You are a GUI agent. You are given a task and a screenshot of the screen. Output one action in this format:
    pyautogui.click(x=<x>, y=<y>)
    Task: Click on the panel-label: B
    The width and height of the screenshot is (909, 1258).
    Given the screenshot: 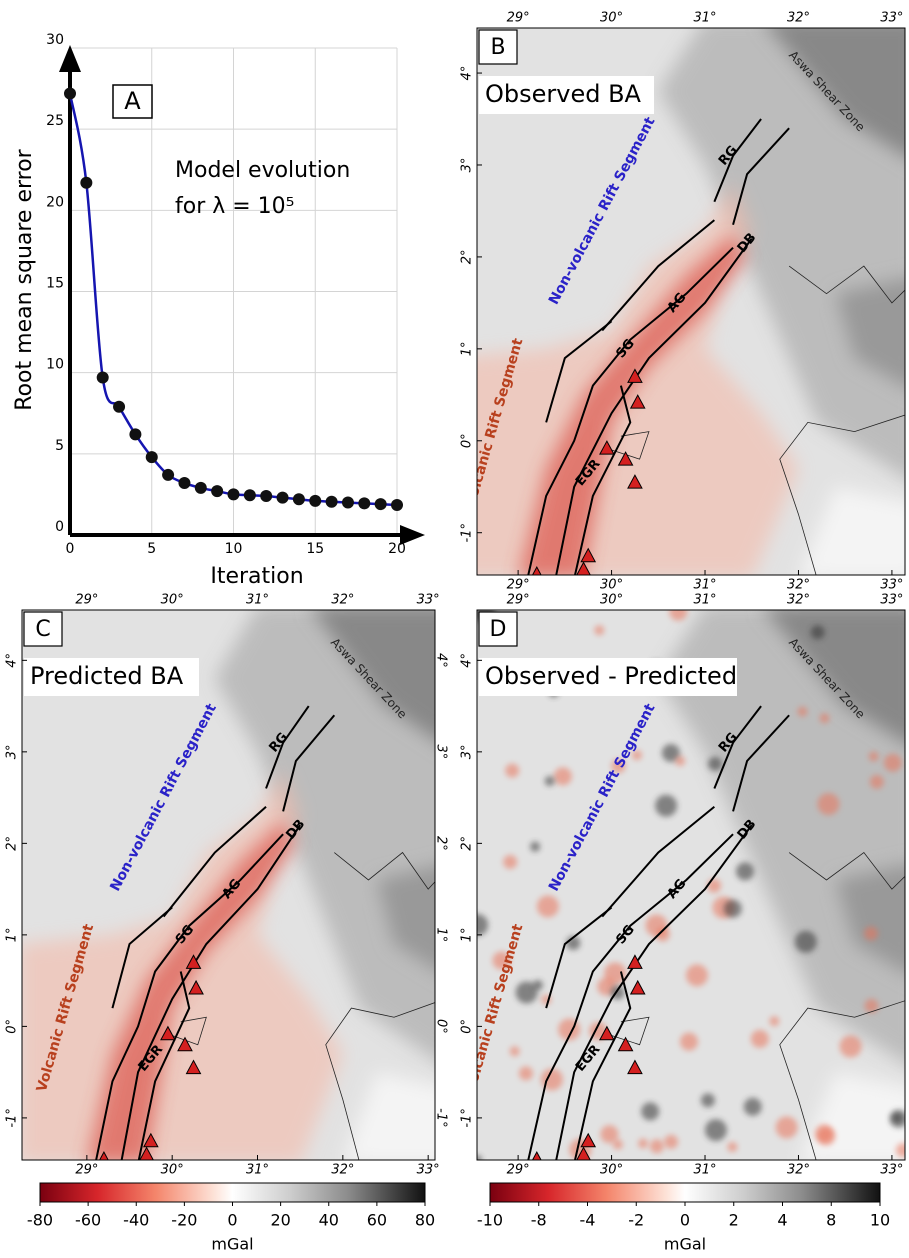 What is the action you would take?
    pyautogui.click(x=497, y=47)
    